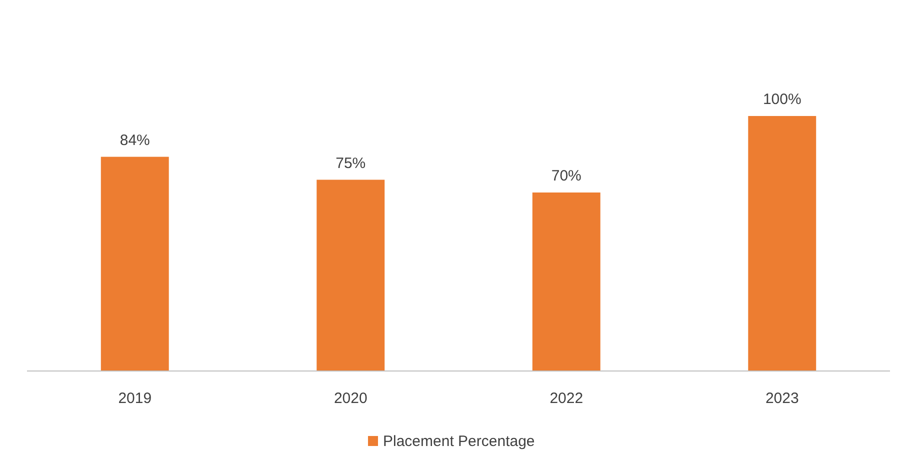  I want to click on legend-label: Placement Percentage, so click(459, 441).